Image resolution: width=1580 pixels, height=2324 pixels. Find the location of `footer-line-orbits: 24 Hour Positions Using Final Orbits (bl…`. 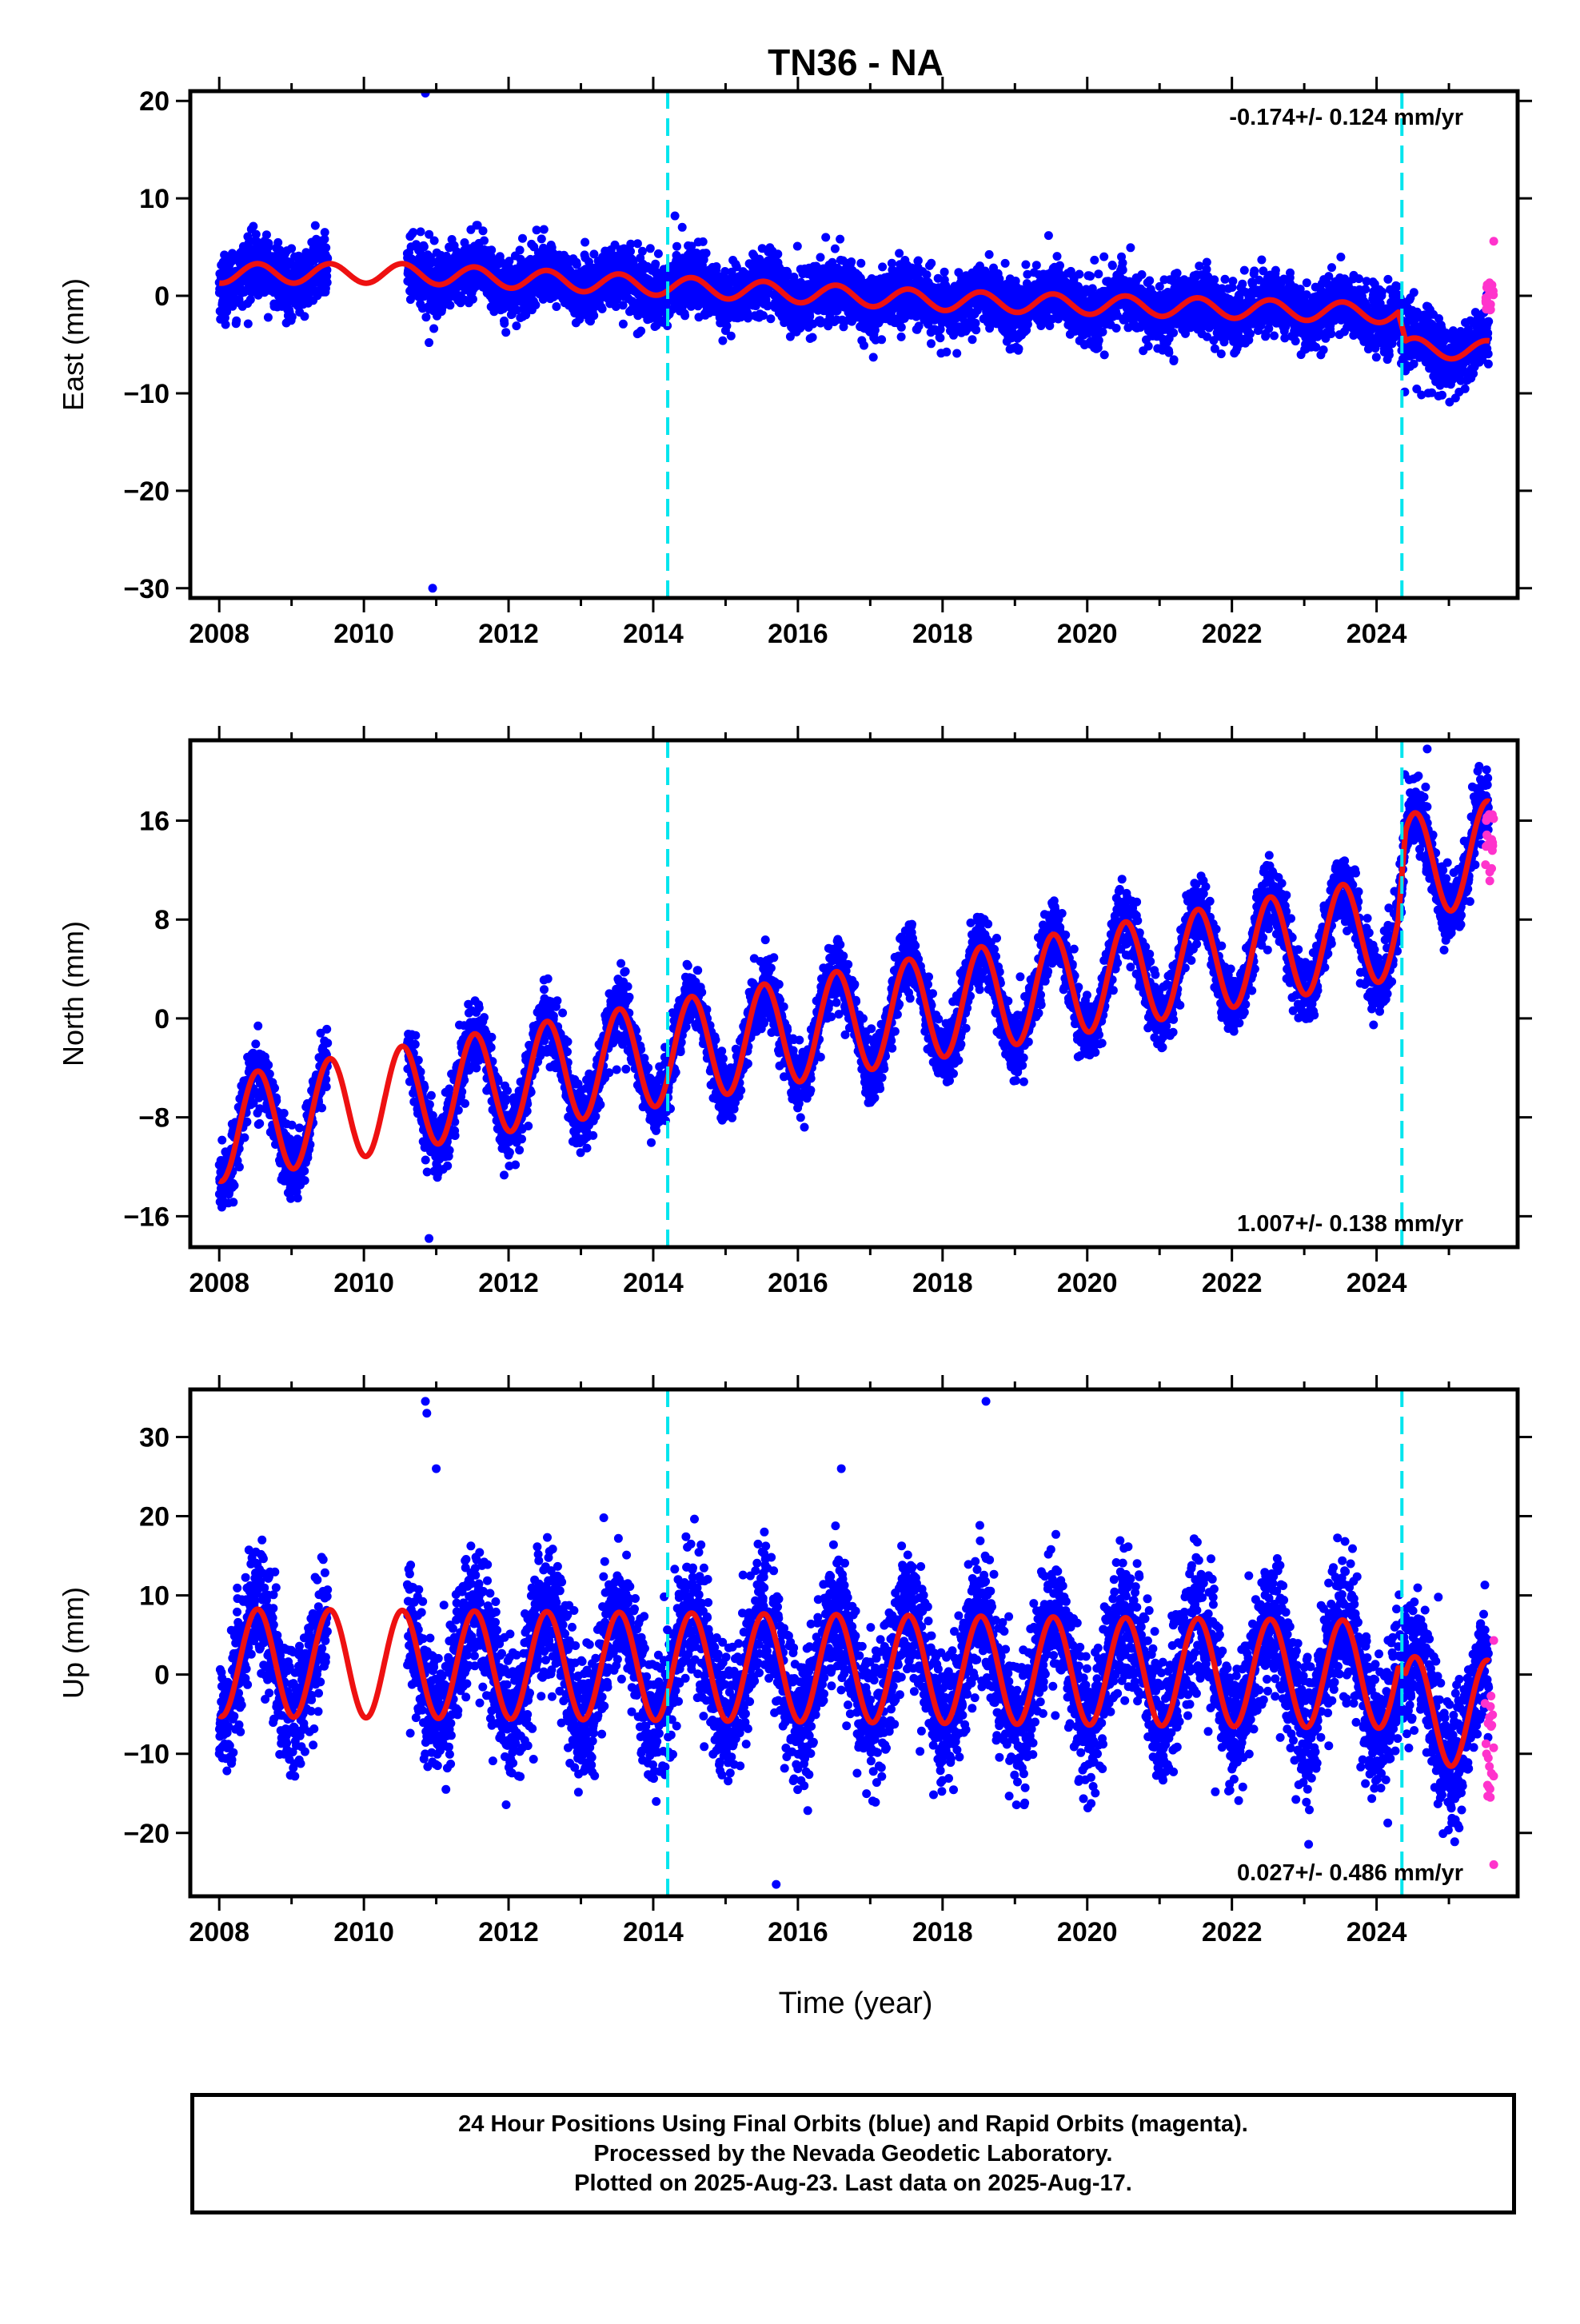

footer-line-orbits: 24 Hour Positions Using Final Orbits (bl… is located at coordinates (853, 2124).